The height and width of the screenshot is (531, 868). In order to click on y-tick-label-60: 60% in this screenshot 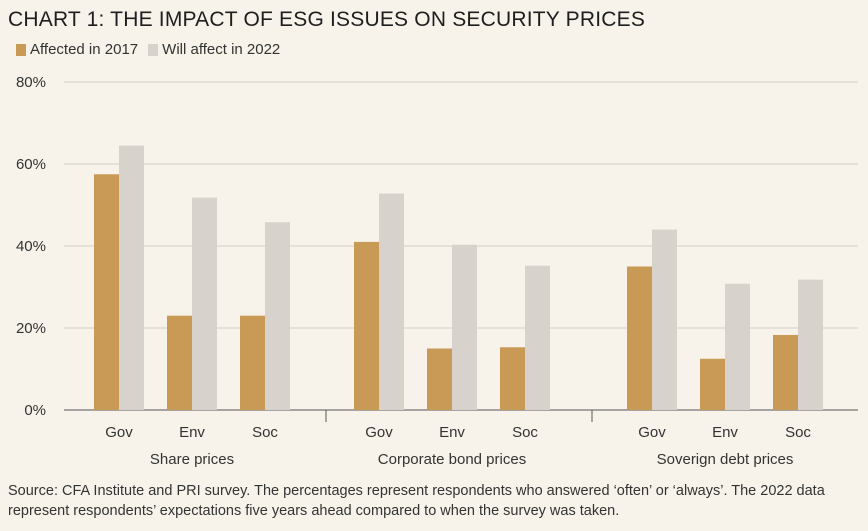, I will do `click(31, 164)`.